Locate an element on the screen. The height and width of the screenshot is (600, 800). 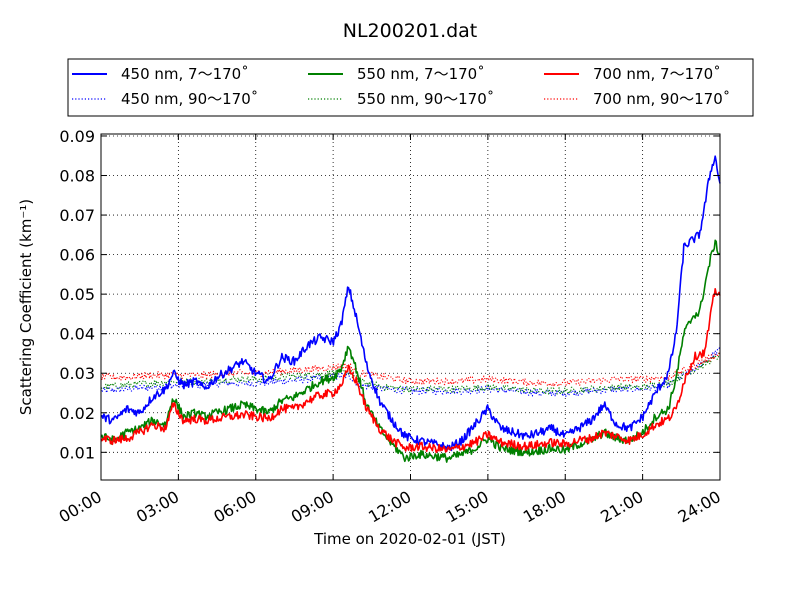
y-tick-label: 0.02 is located at coordinates (77, 413).